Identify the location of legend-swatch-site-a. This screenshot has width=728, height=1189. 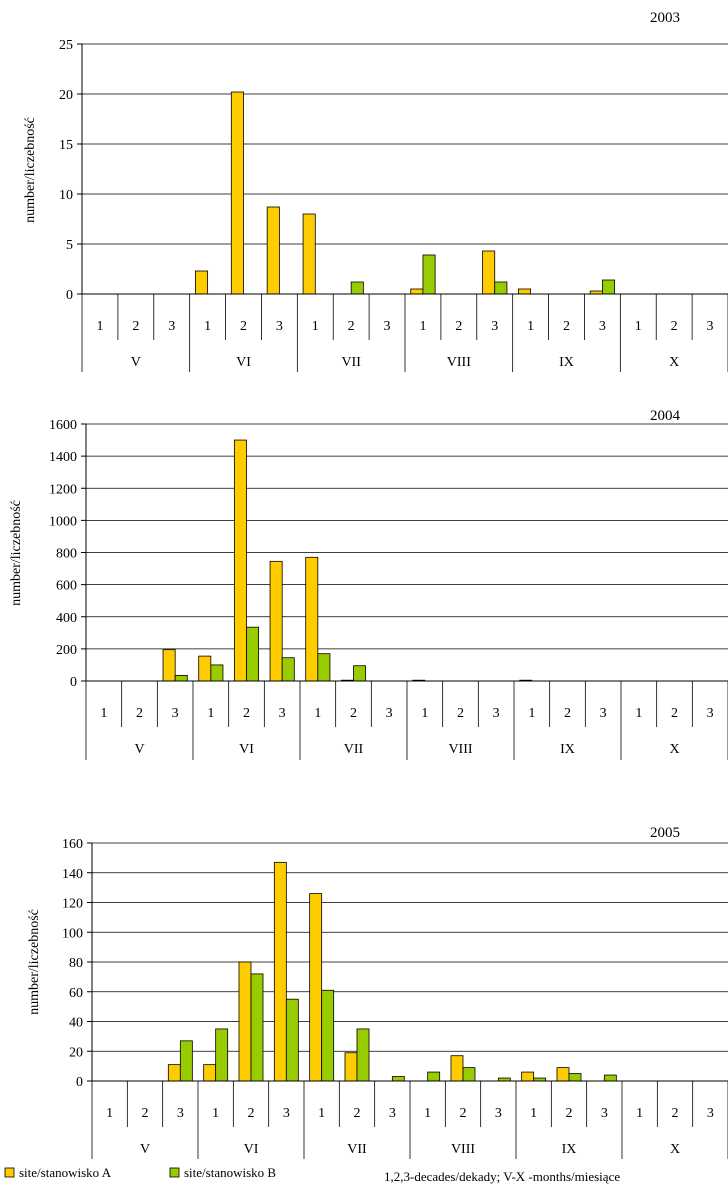
(9, 1172).